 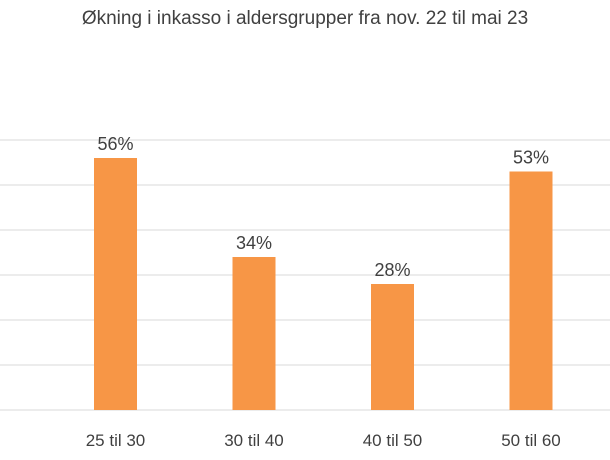 I want to click on x-tick-label: 30 til 40, so click(x=254, y=440).